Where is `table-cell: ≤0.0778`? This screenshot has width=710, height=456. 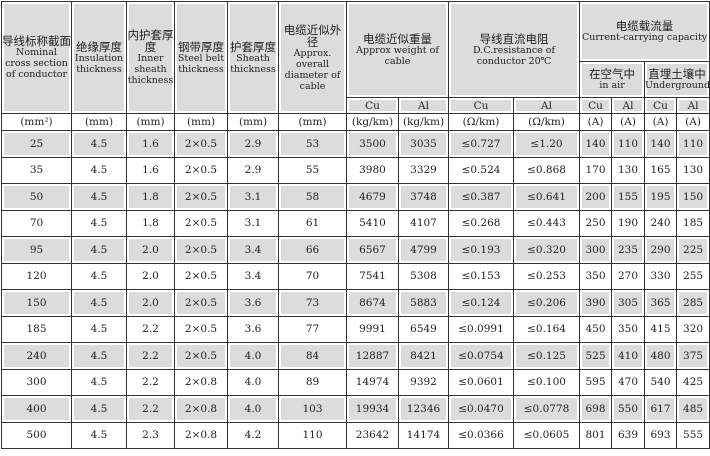 table-cell: ≤0.0778 is located at coordinates (547, 409).